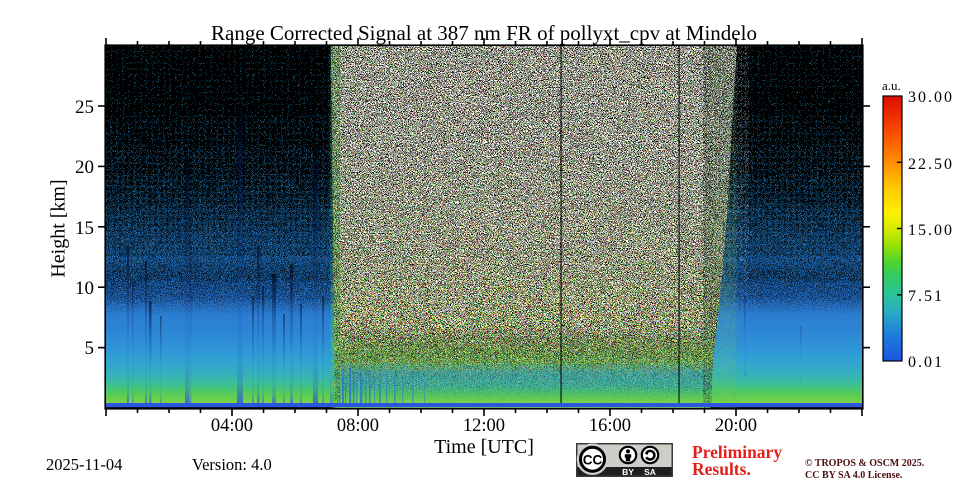  What do you see at coordinates (593, 459) in the screenshot?
I see `svg-text: CC` at bounding box center [593, 459].